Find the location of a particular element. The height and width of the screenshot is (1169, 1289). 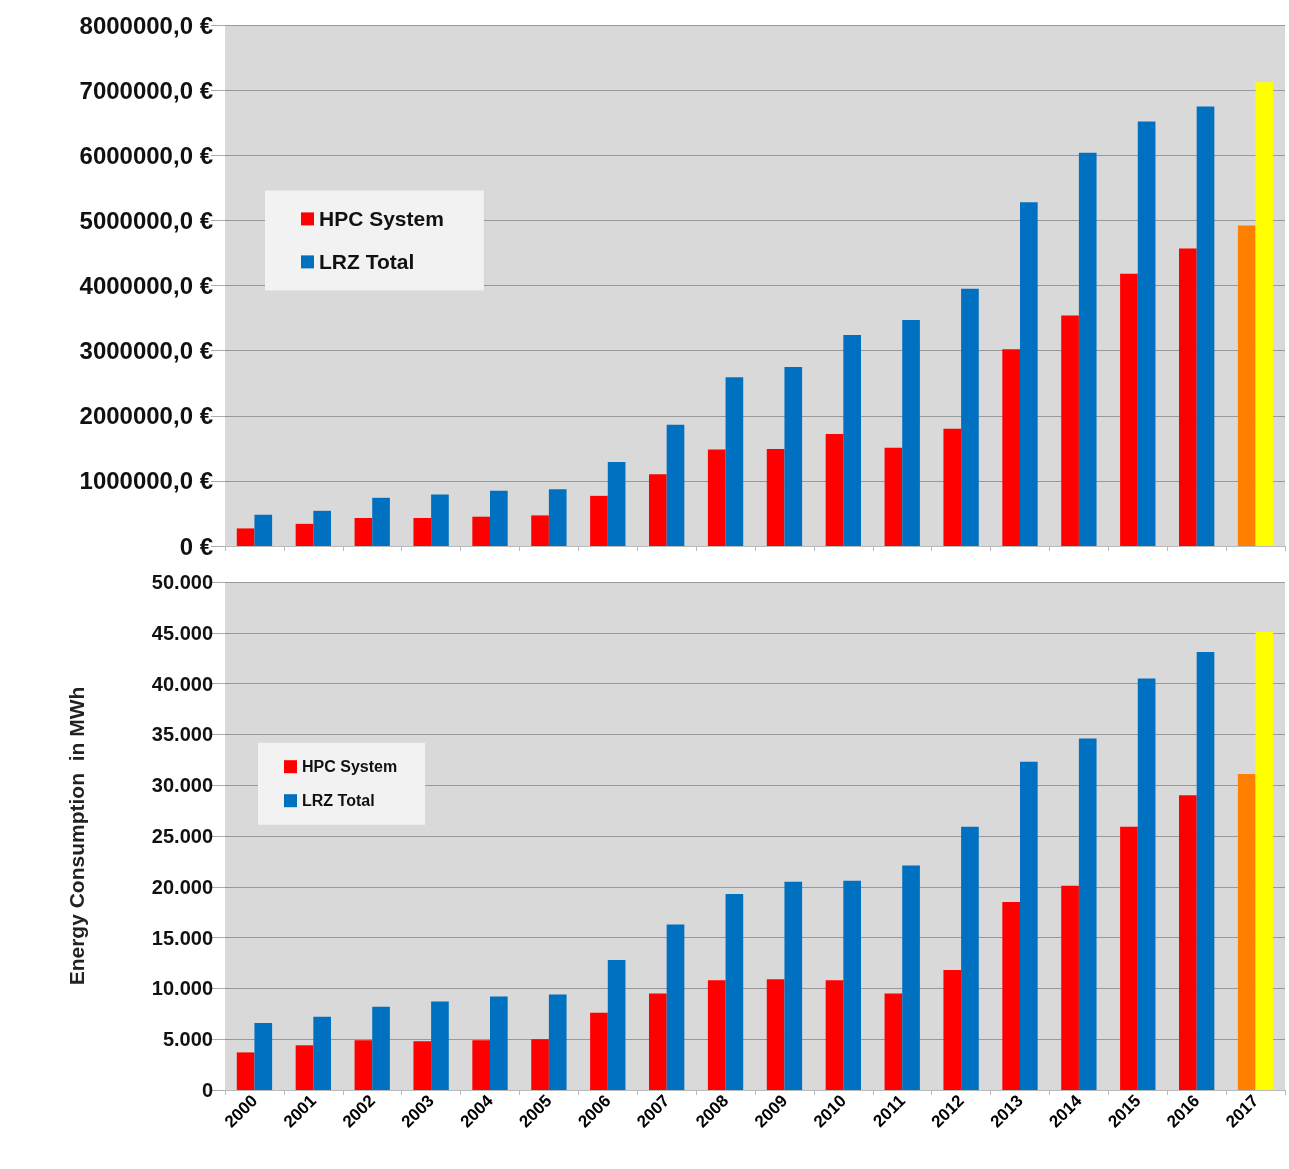

y-tick-label: 40.000 is located at coordinates (182, 683).